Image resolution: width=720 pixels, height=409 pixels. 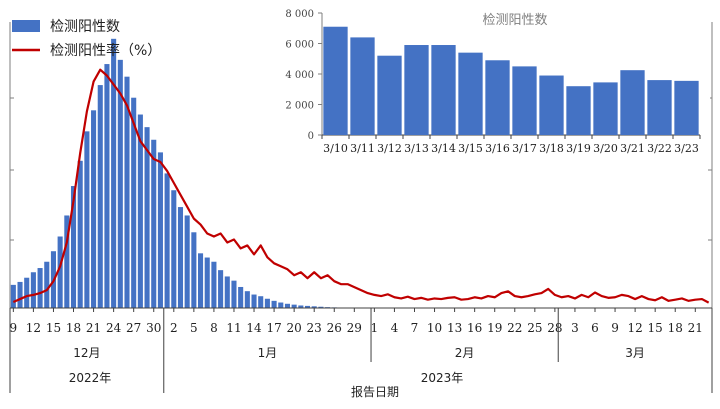 I want to click on x-tick-label: 5, so click(x=194, y=328).